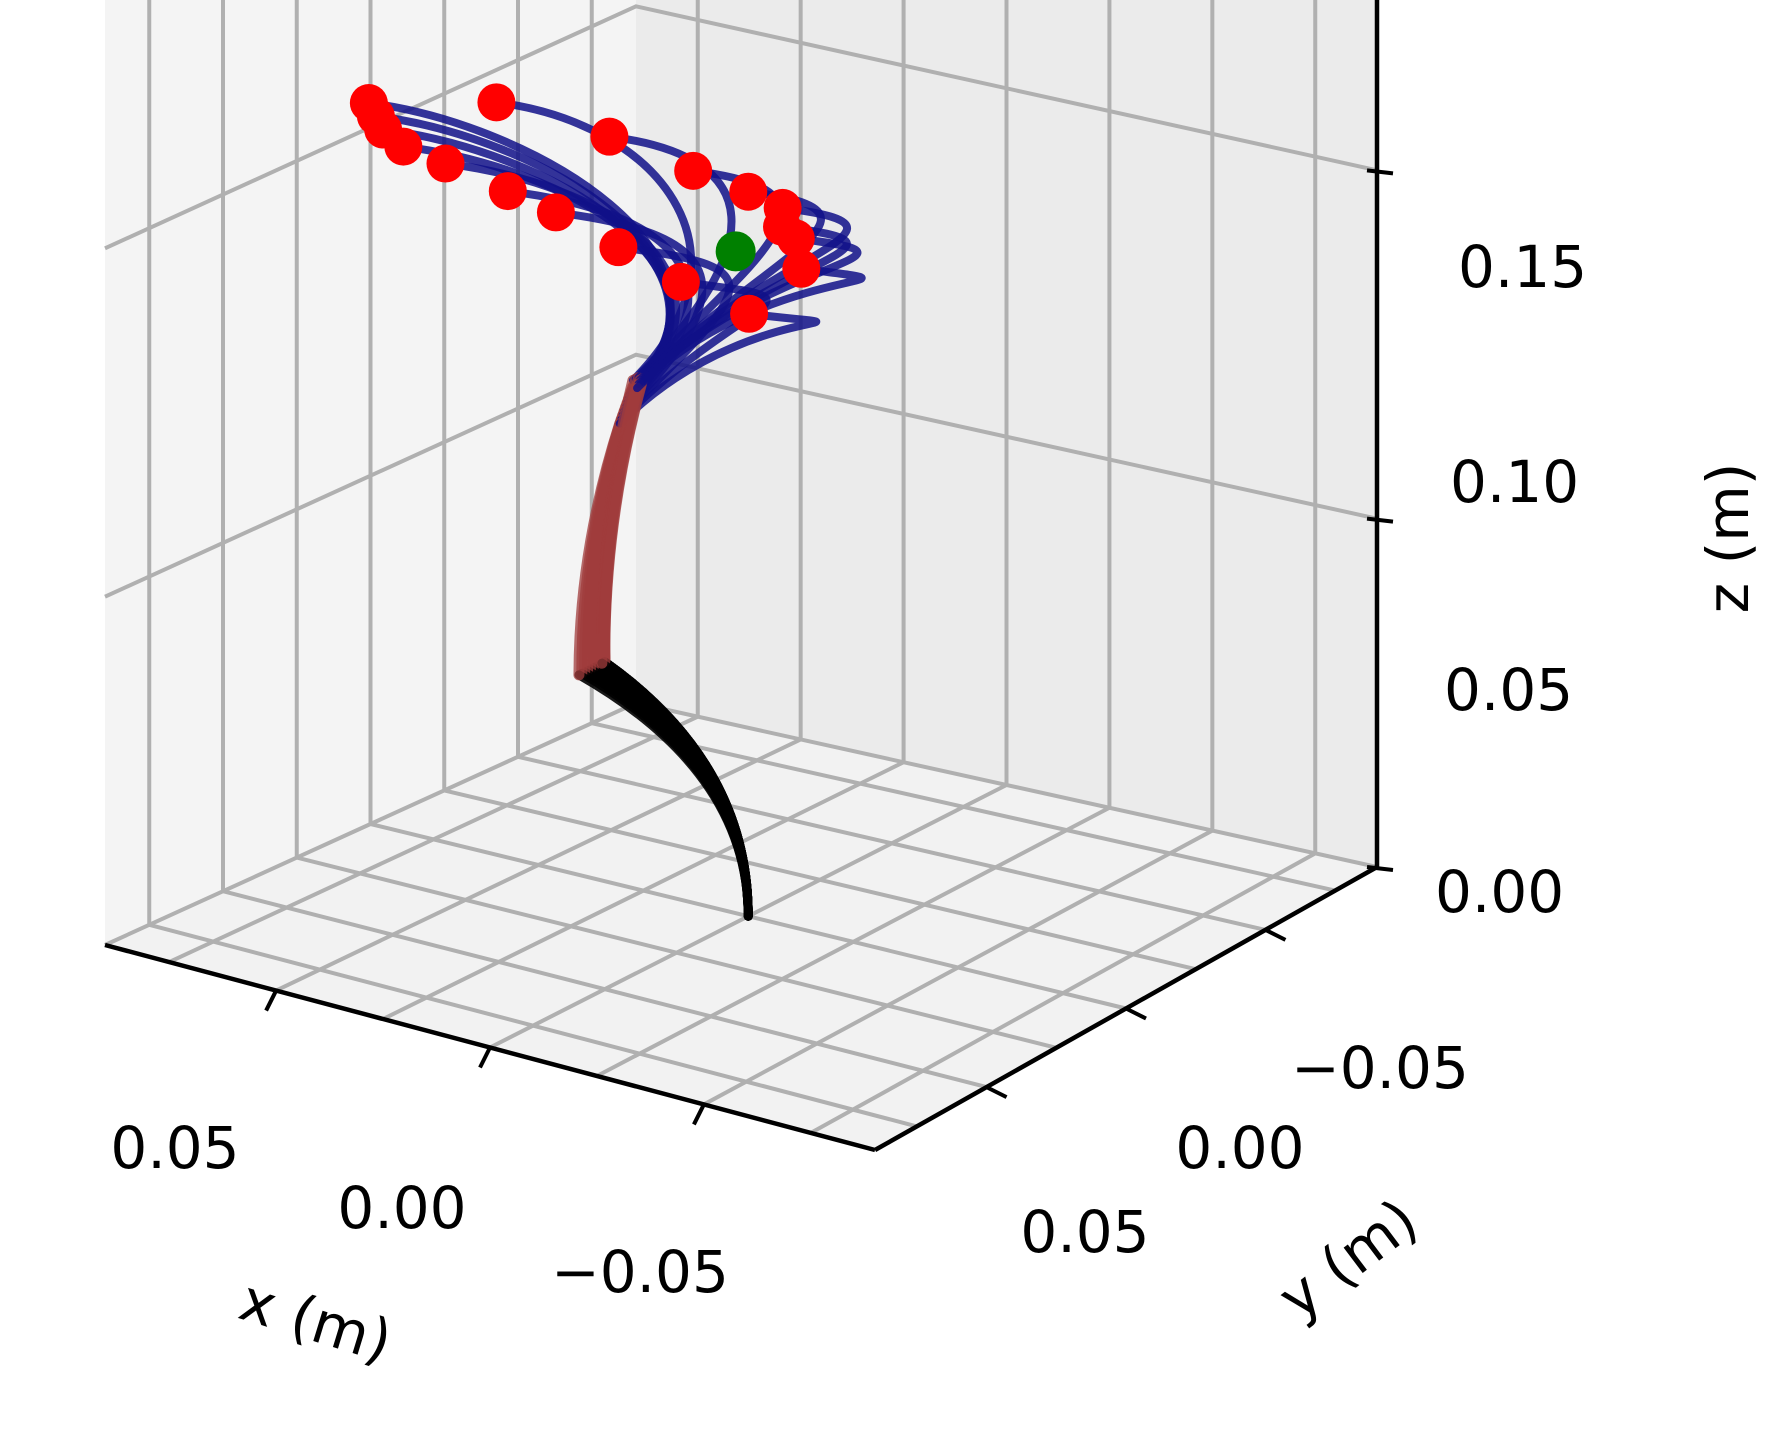 This screenshot has height=1444, width=1790. I want to click on tip-markers, so click(585, 208).